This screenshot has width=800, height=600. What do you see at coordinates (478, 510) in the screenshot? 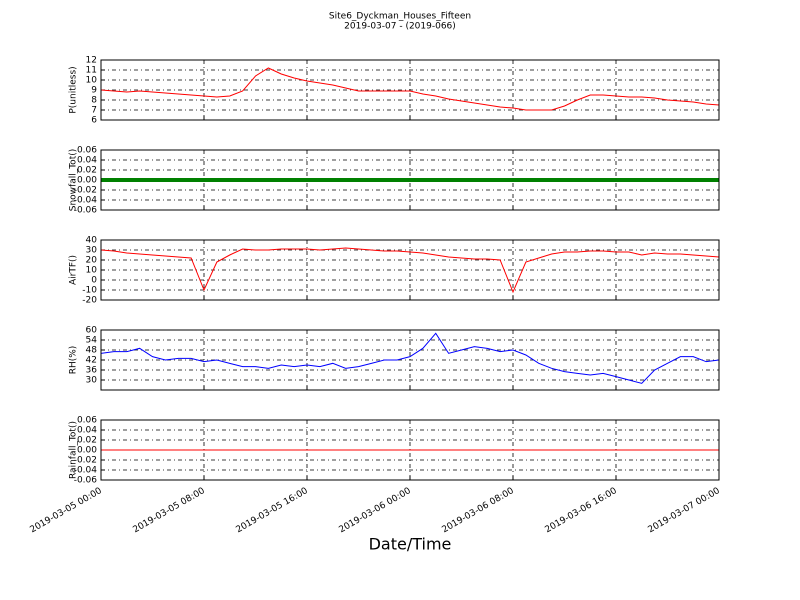
I see `x-tick-label: 2019-03-06 08:00` at bounding box center [478, 510].